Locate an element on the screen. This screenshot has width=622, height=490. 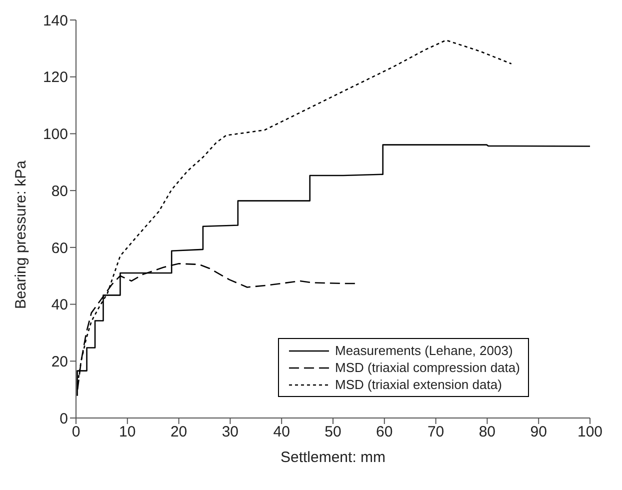
y-tick-label: 80 is located at coordinates (59, 191).